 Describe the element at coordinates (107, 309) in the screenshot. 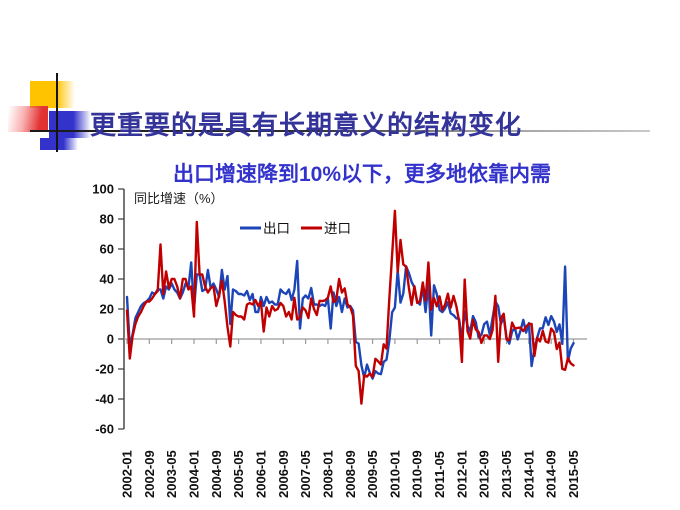

I see `y-axis-tick-label: 20` at that location.